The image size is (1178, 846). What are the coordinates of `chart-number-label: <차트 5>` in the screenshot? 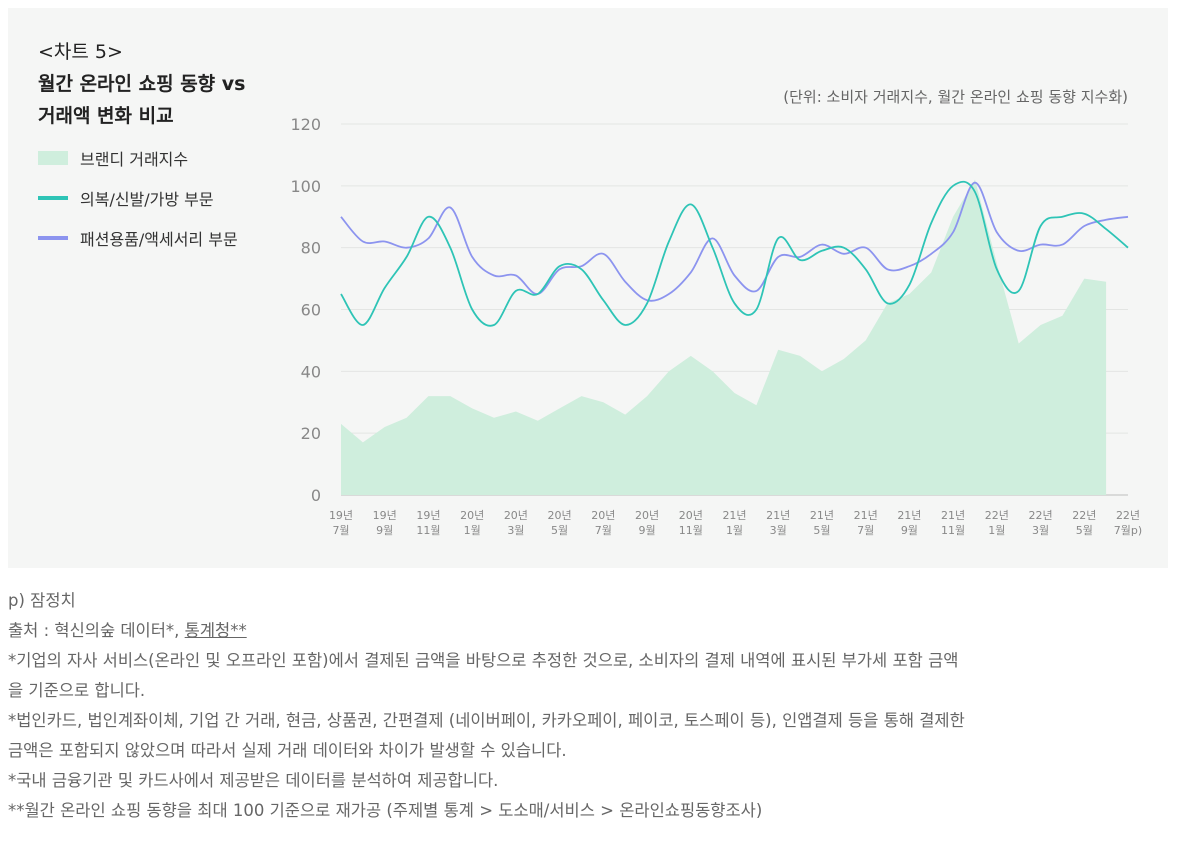 It's located at (80, 52).